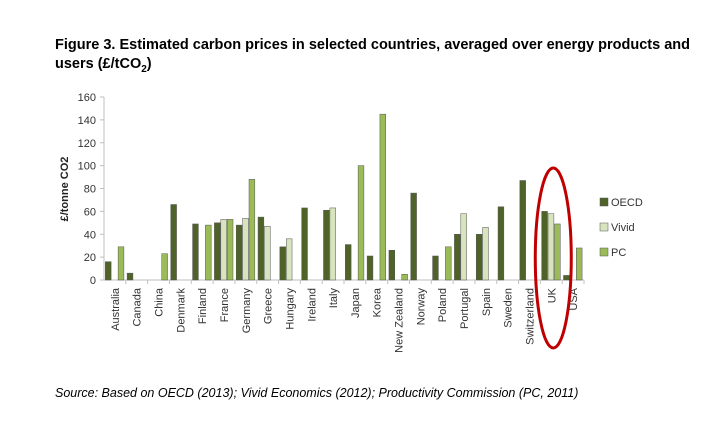 The height and width of the screenshot is (433, 725). Describe the element at coordinates (289, 259) in the screenshot. I see `bar-hungary-vivid` at that location.